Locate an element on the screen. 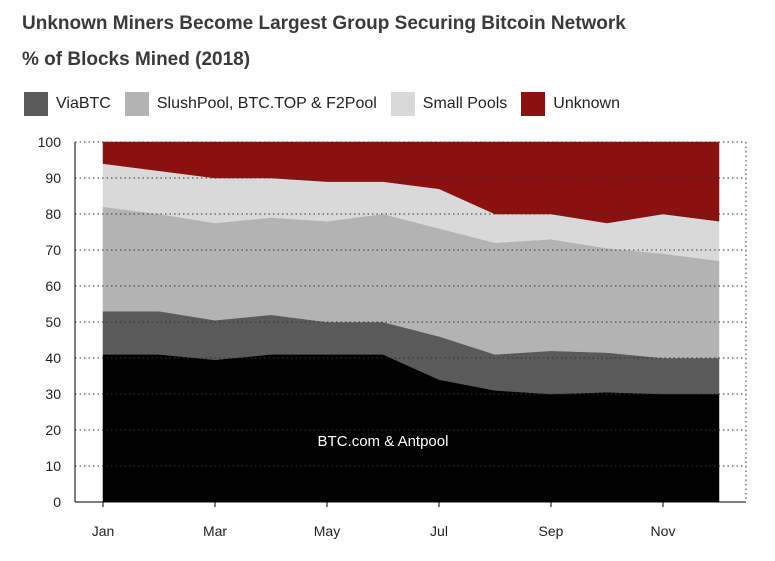  legend-swatch-unknown is located at coordinates (533, 104).